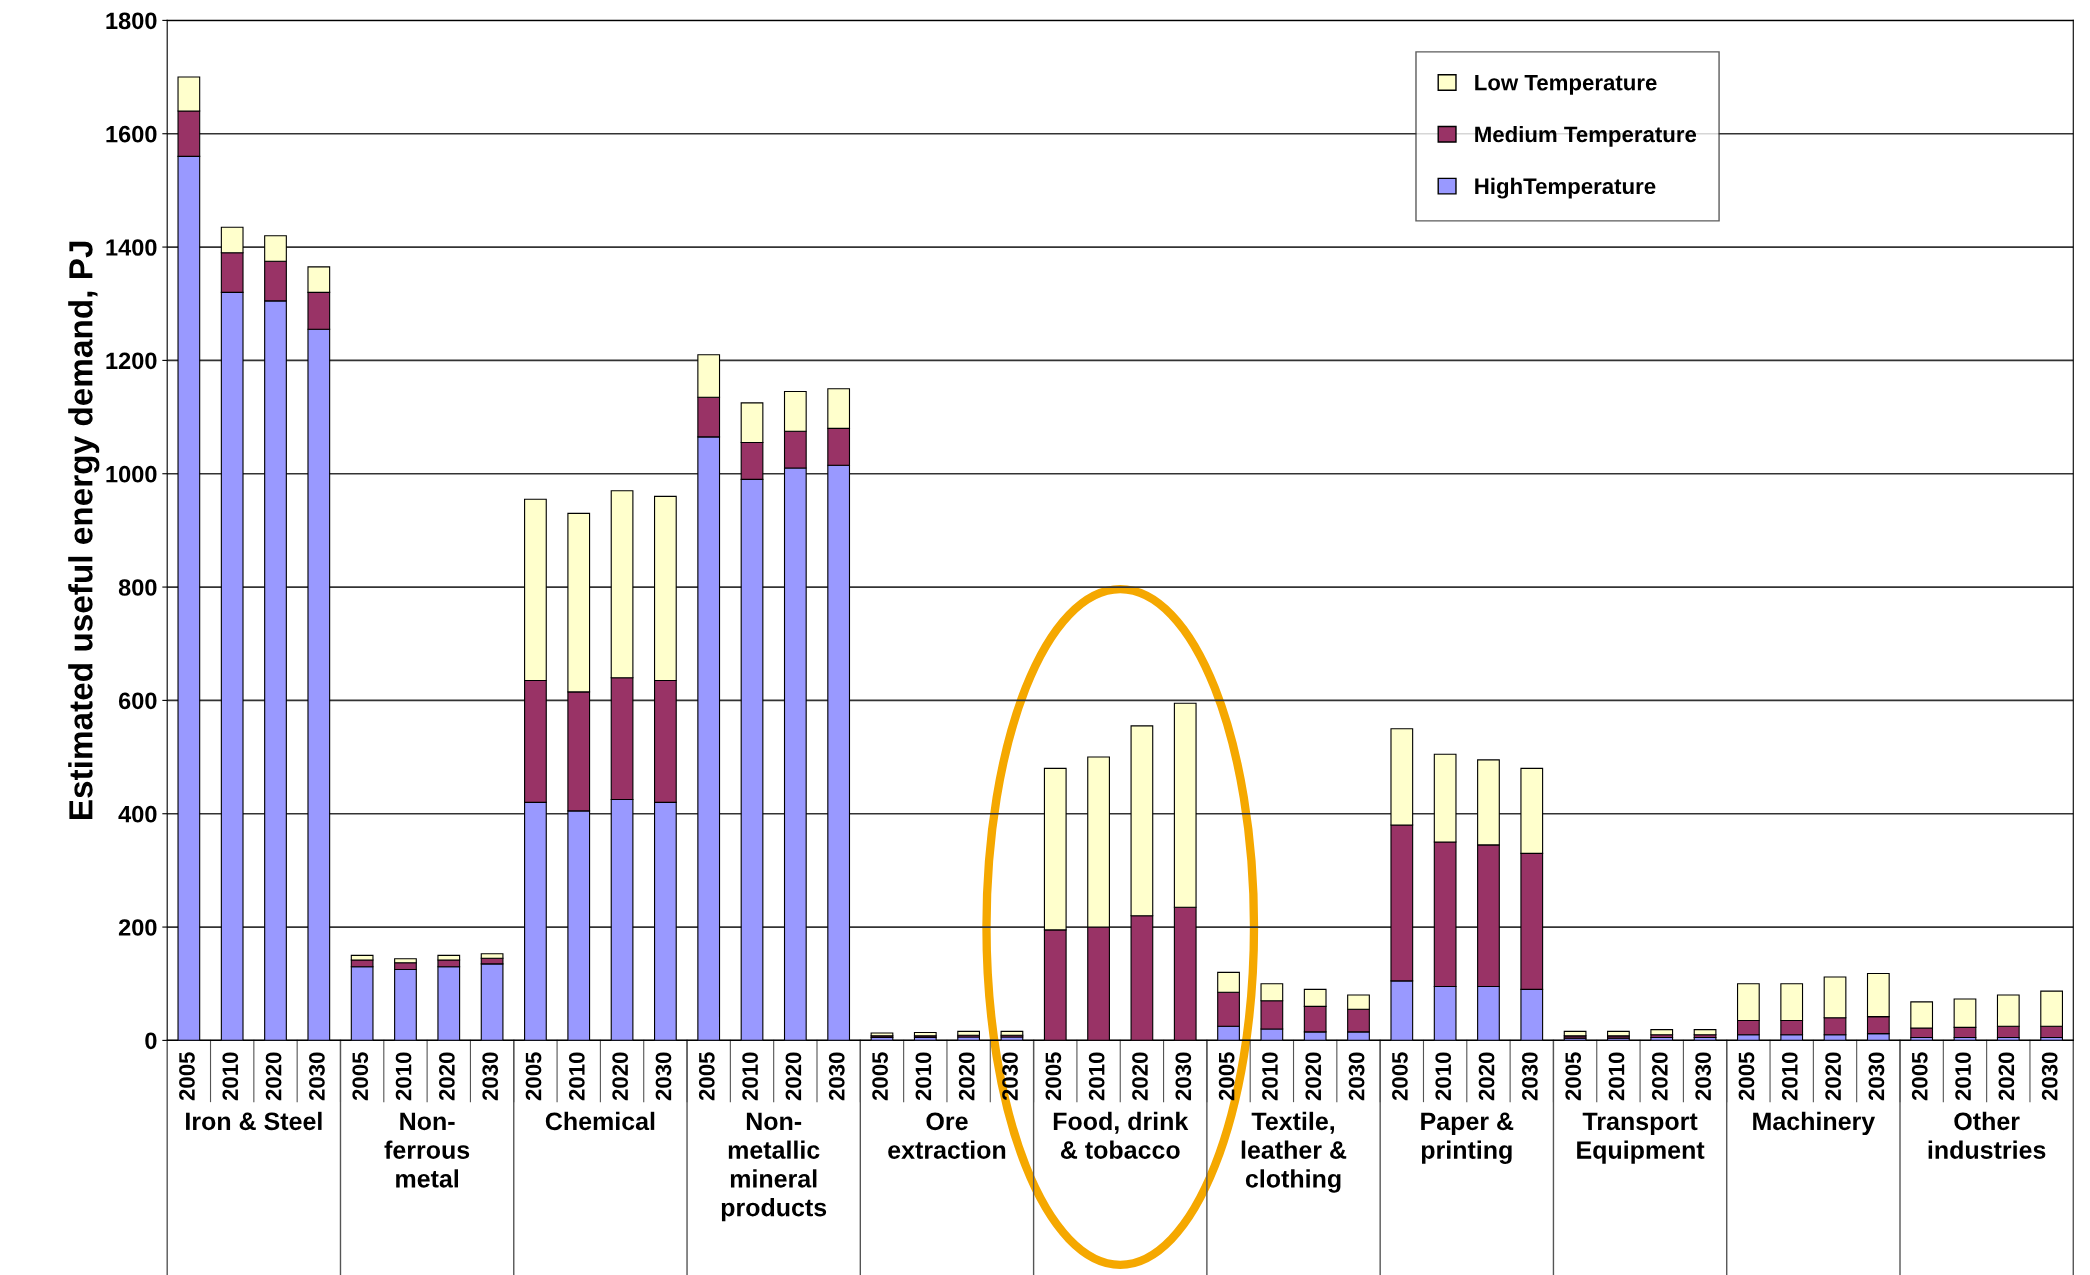 Image resolution: width=2090 pixels, height=1275 pixels. What do you see at coordinates (774, 1167) in the screenshot?
I see `text: Non- metallic mineral products` at bounding box center [774, 1167].